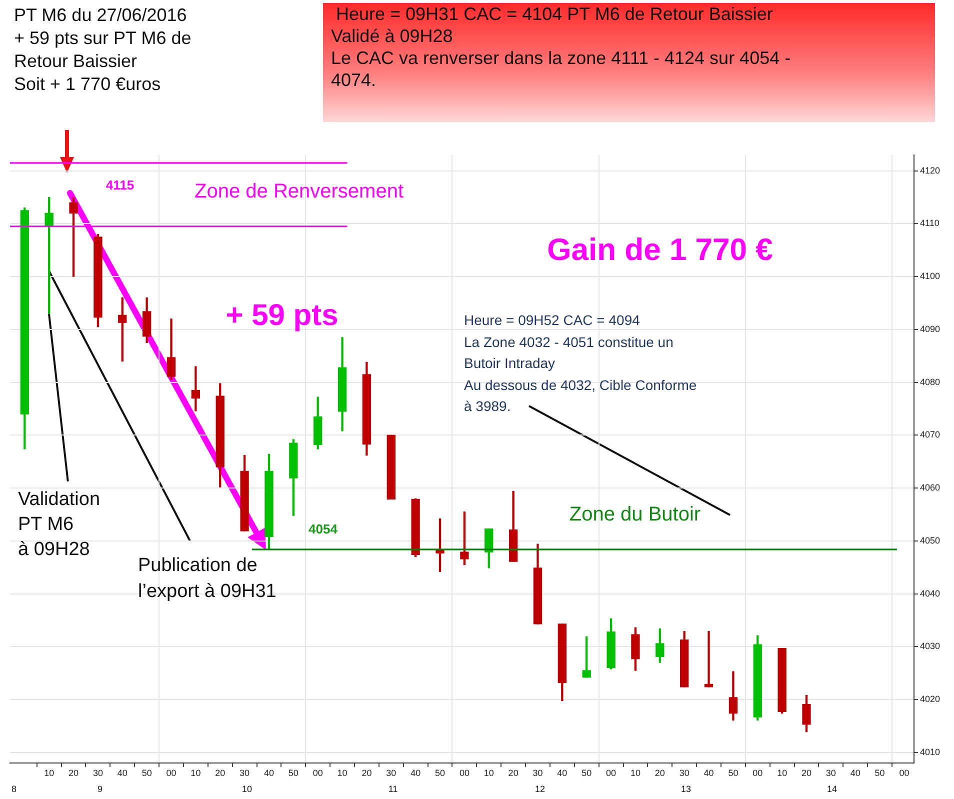  Describe the element at coordinates (660, 250) in the screenshot. I see `annotation: Gain de 1 770 €` at that location.